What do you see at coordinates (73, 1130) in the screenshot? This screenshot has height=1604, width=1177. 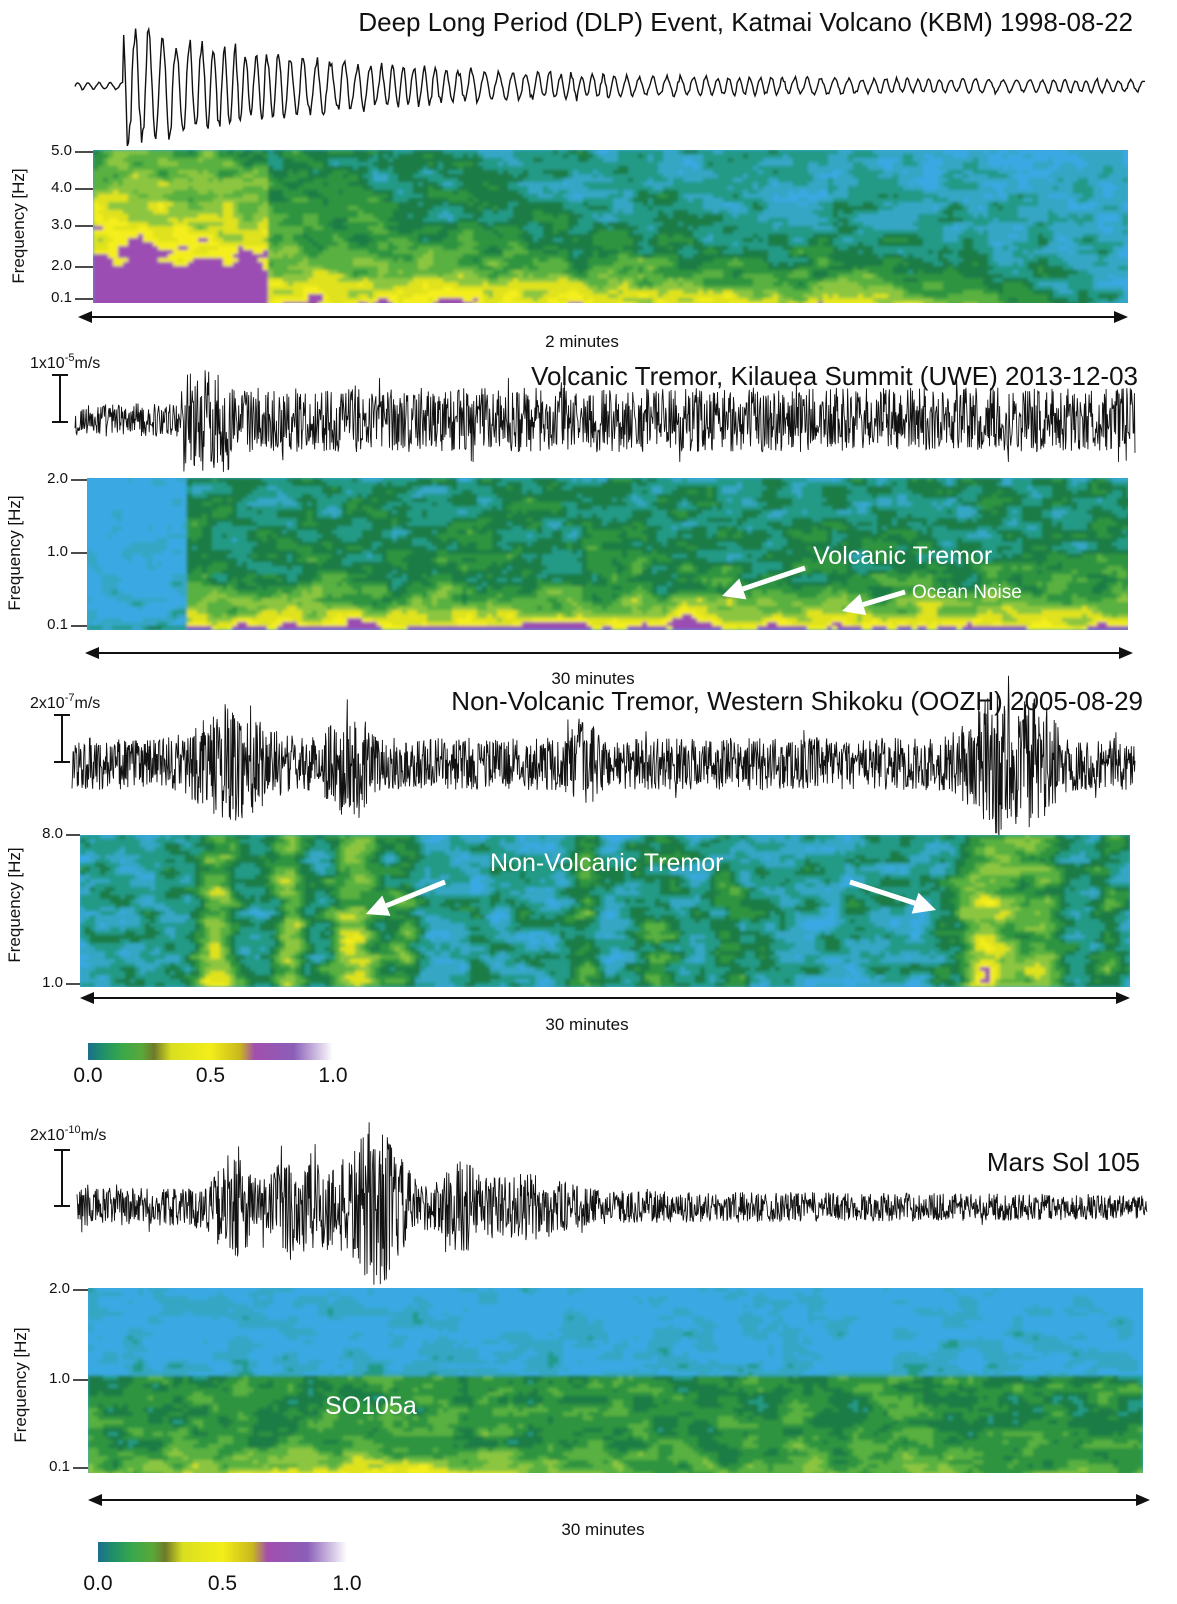 I see `scale-exponent: -10` at bounding box center [73, 1130].